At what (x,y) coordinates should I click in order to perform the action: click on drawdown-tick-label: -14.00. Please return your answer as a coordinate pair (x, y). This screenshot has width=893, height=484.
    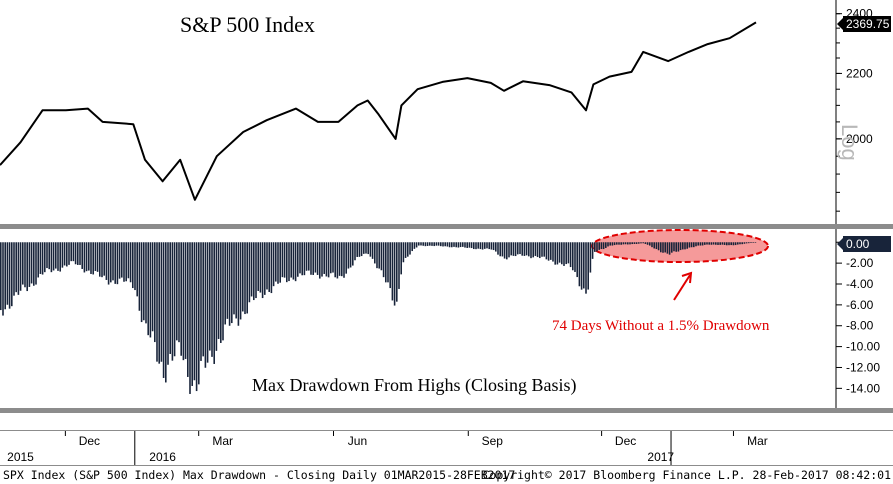
    Looking at the image, I should click on (863, 388).